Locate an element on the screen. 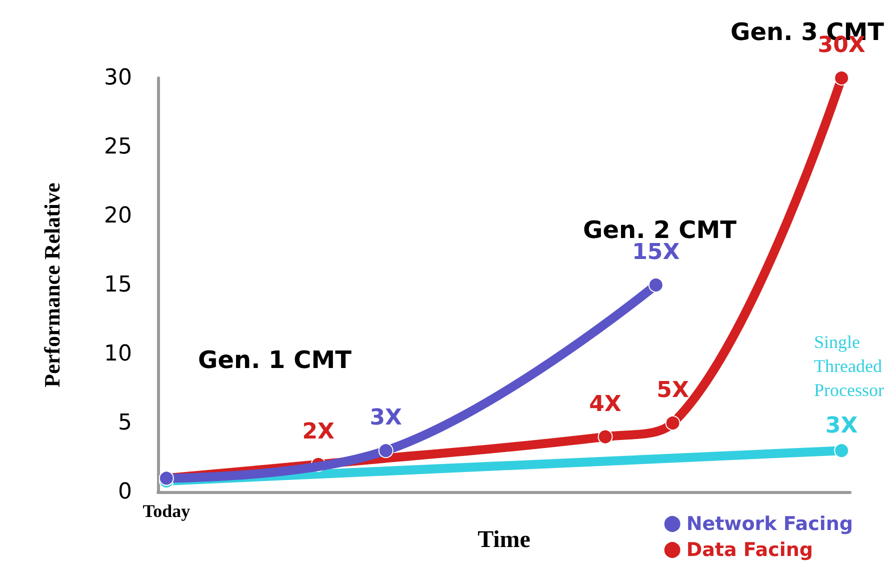 This screenshot has height=575, width=896. legend-label: Data Facing is located at coordinates (750, 550).